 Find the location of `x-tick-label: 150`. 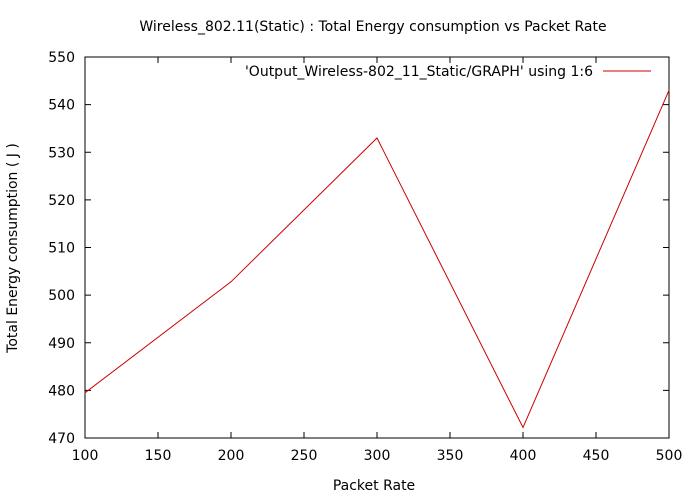

x-tick-label: 150 is located at coordinates (158, 456).